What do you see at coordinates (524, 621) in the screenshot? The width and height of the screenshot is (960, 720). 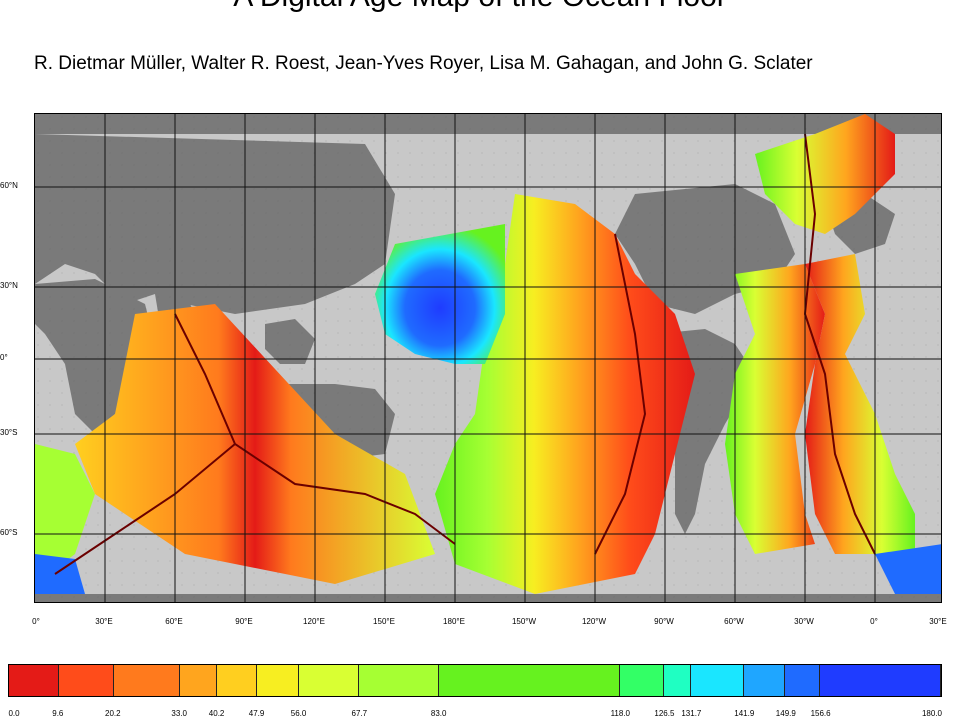 I see `lon-label: 150°W` at bounding box center [524, 621].